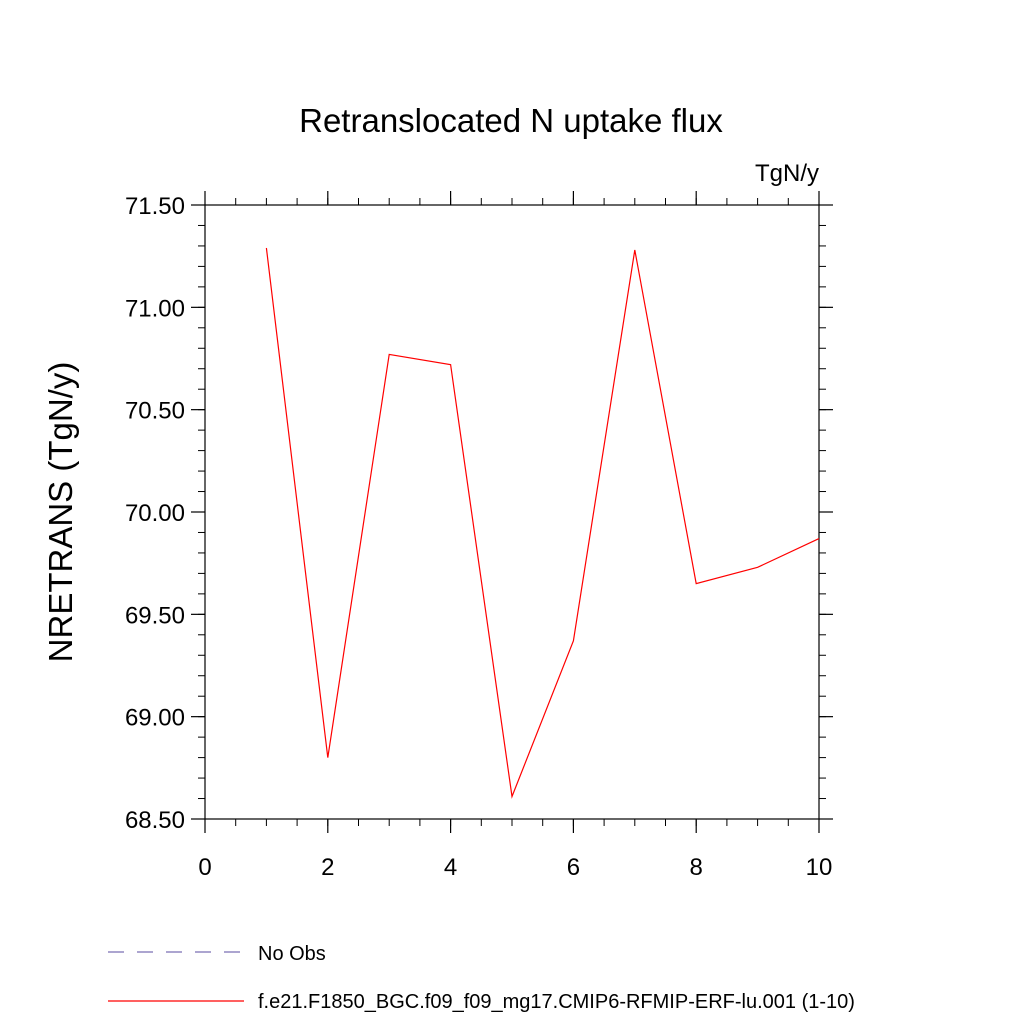 The image size is (1024, 1024). I want to click on x-tick-label: 2, so click(327, 867).